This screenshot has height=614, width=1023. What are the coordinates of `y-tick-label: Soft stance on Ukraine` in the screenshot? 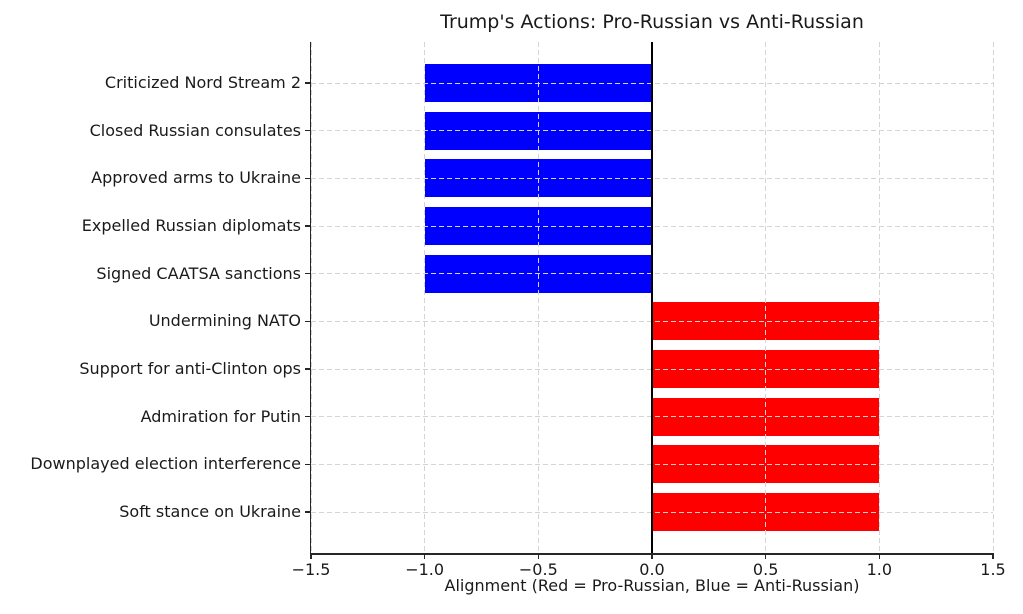 It's located at (210, 511).